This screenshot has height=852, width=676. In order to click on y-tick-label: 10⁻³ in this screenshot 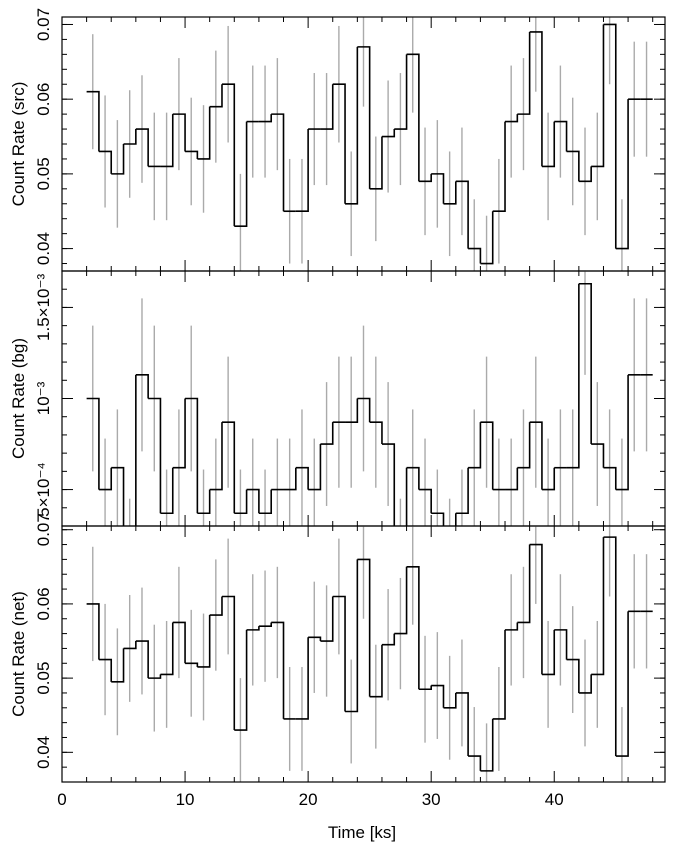, I will do `click(43, 398)`.